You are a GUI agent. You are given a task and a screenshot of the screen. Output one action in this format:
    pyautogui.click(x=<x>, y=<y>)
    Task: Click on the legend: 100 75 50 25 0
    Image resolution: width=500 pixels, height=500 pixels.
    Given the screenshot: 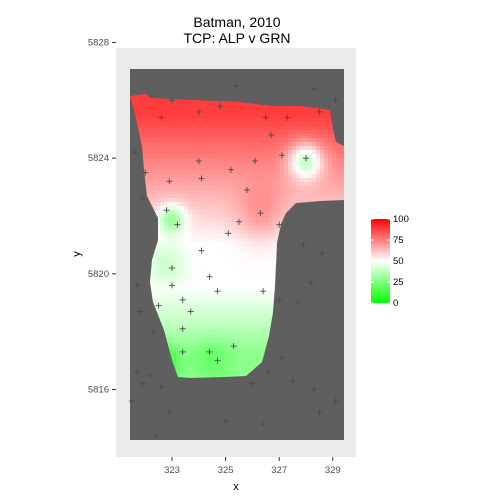 What is the action you would take?
    pyautogui.click(x=390, y=261)
    